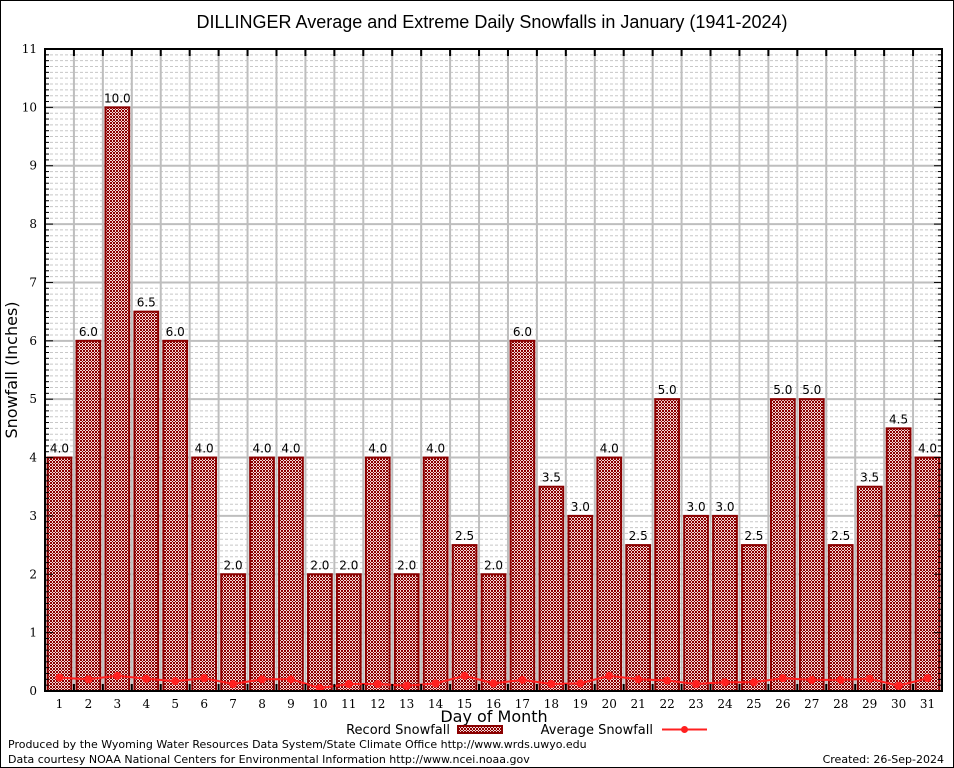 The image size is (954, 768). I want to click on x-tick-label: 31, so click(927, 704).